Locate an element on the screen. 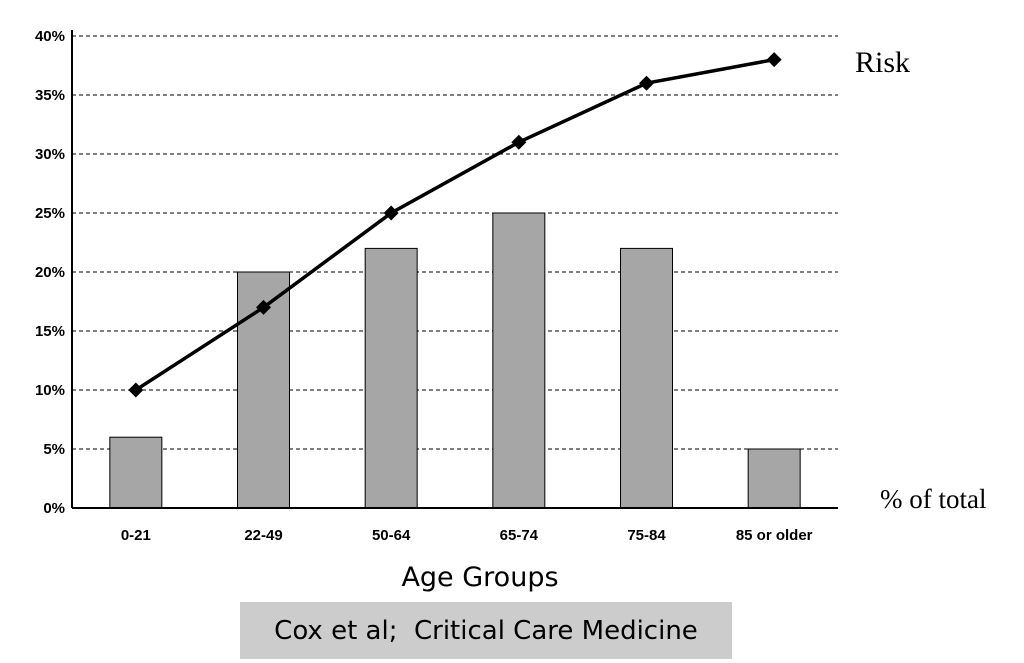 Image resolution: width=1024 pixels, height=663 pixels. percent-total-label: % of total is located at coordinates (933, 499).